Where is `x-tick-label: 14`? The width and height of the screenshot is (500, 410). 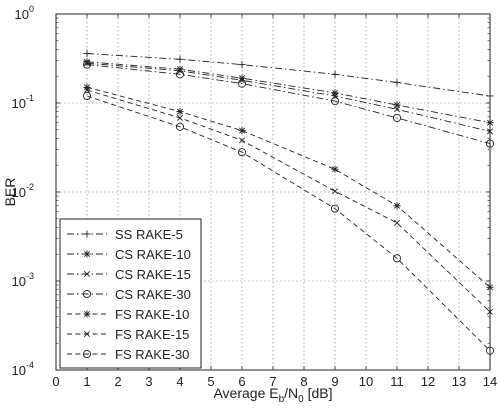
x-tick-label: 14 is located at coordinates (490, 381).